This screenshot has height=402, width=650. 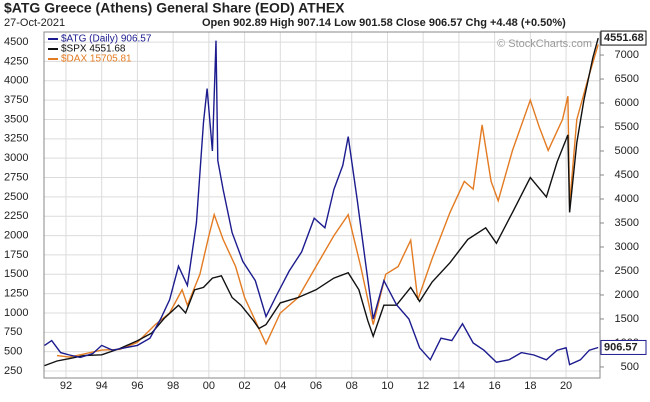 What do you see at coordinates (106, 39) in the screenshot?
I see `legend-label: $ATG (Daily) 906.57` at bounding box center [106, 39].